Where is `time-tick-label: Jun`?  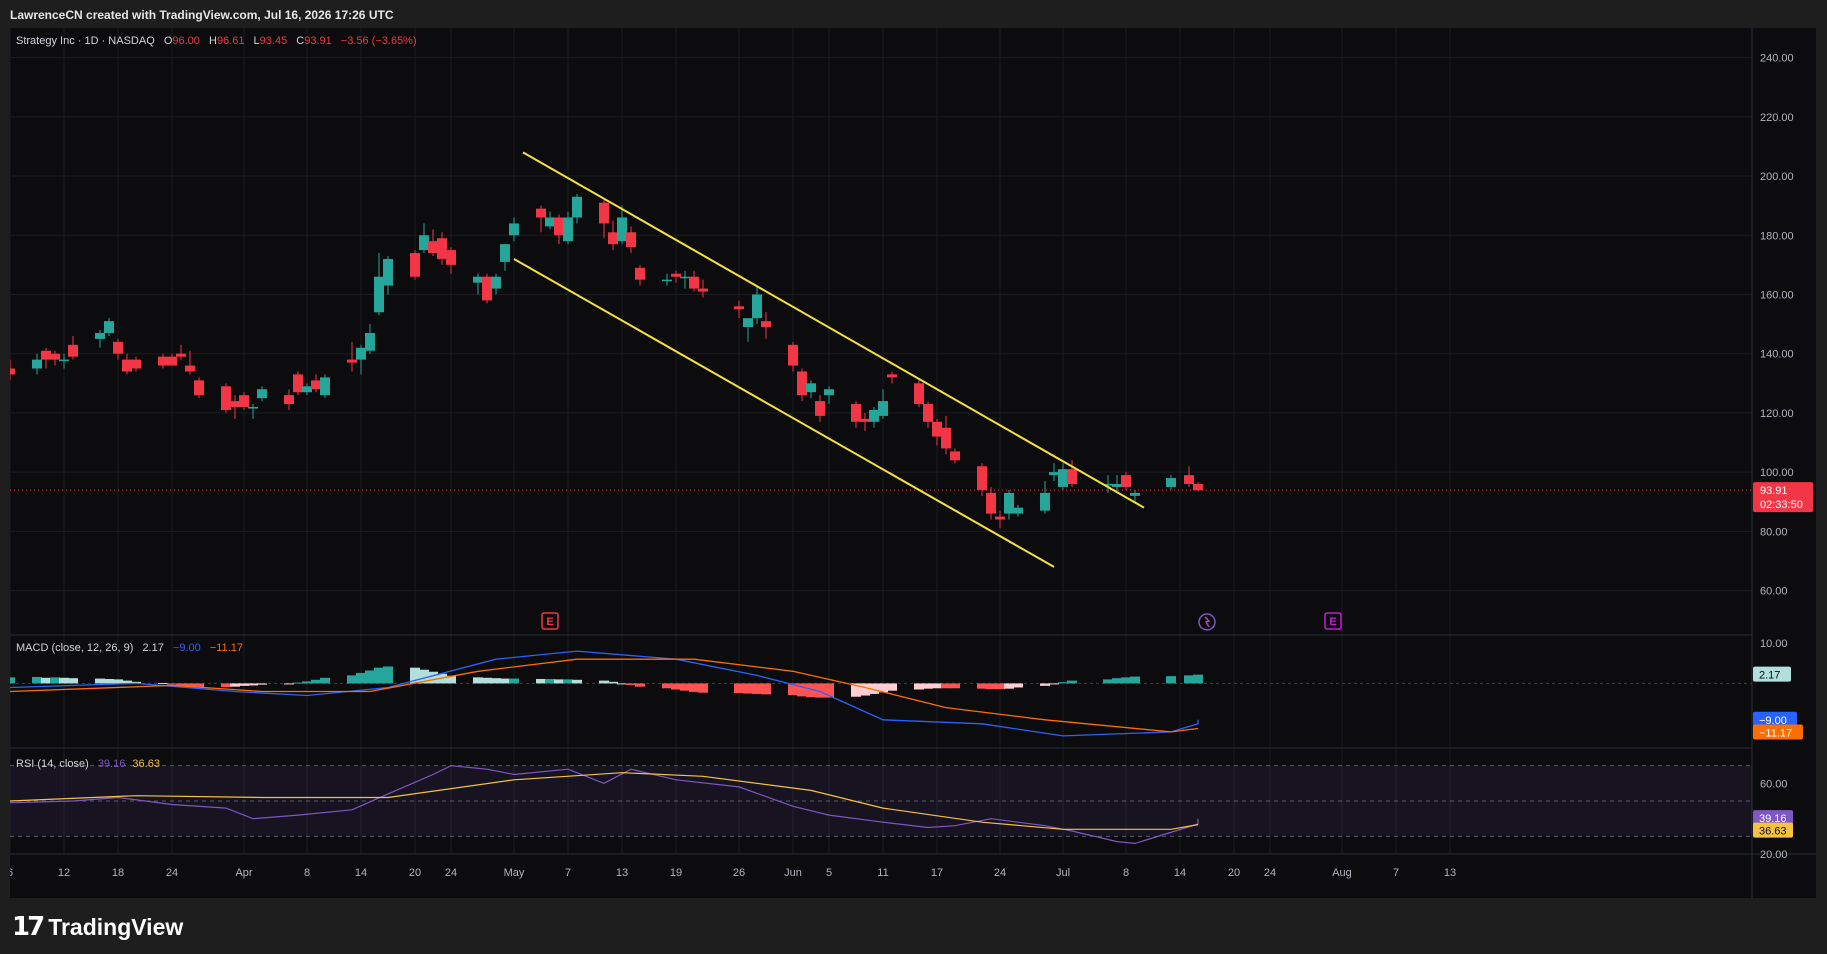
time-tick-label: Jun is located at coordinates (793, 873).